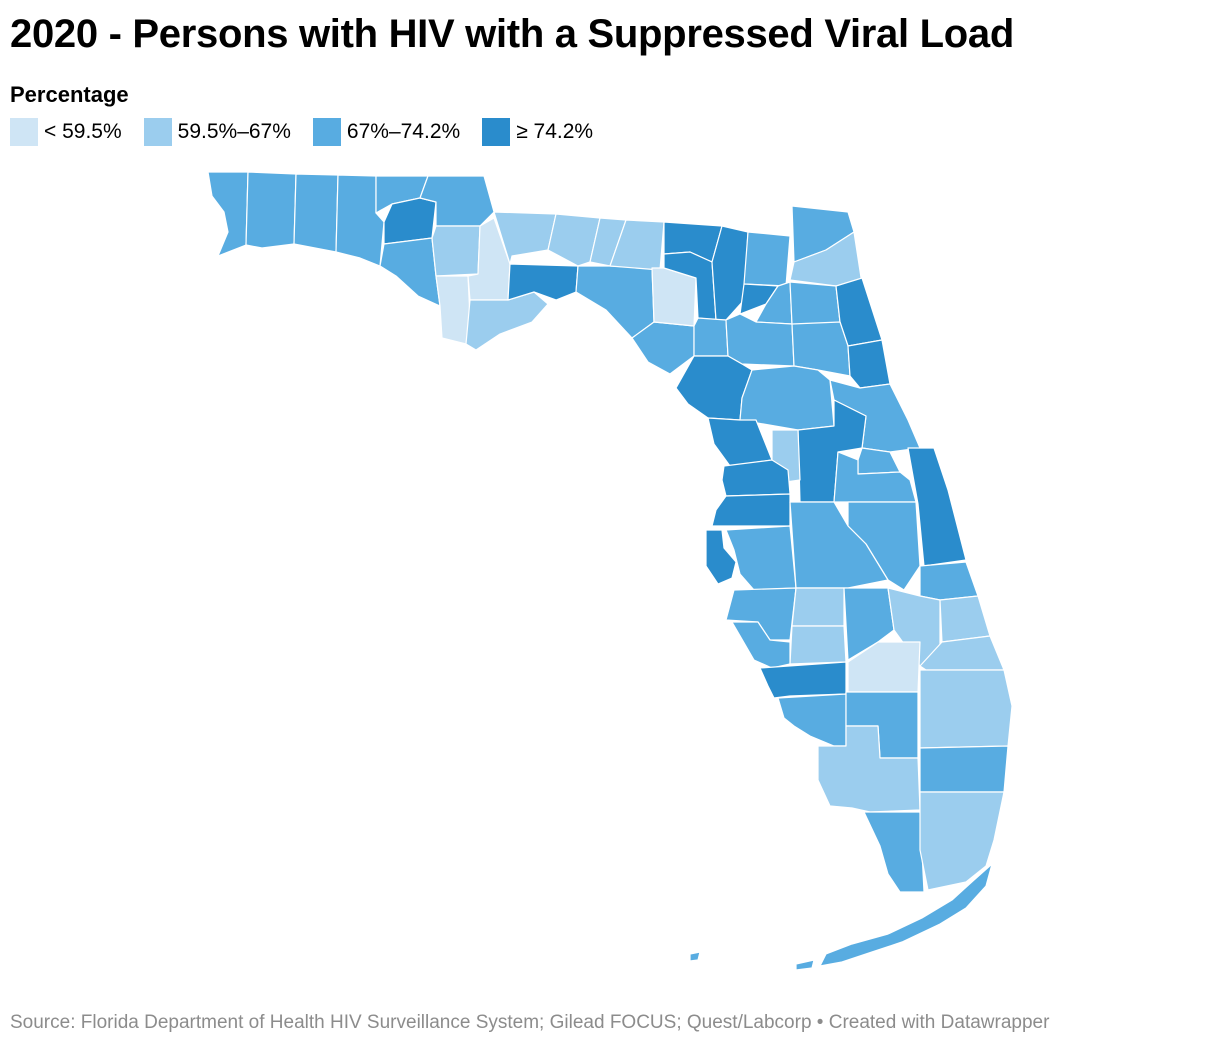 Image resolution: width=1220 pixels, height=1048 pixels. What do you see at coordinates (875, 477) in the screenshot?
I see `county-orange` at bounding box center [875, 477].